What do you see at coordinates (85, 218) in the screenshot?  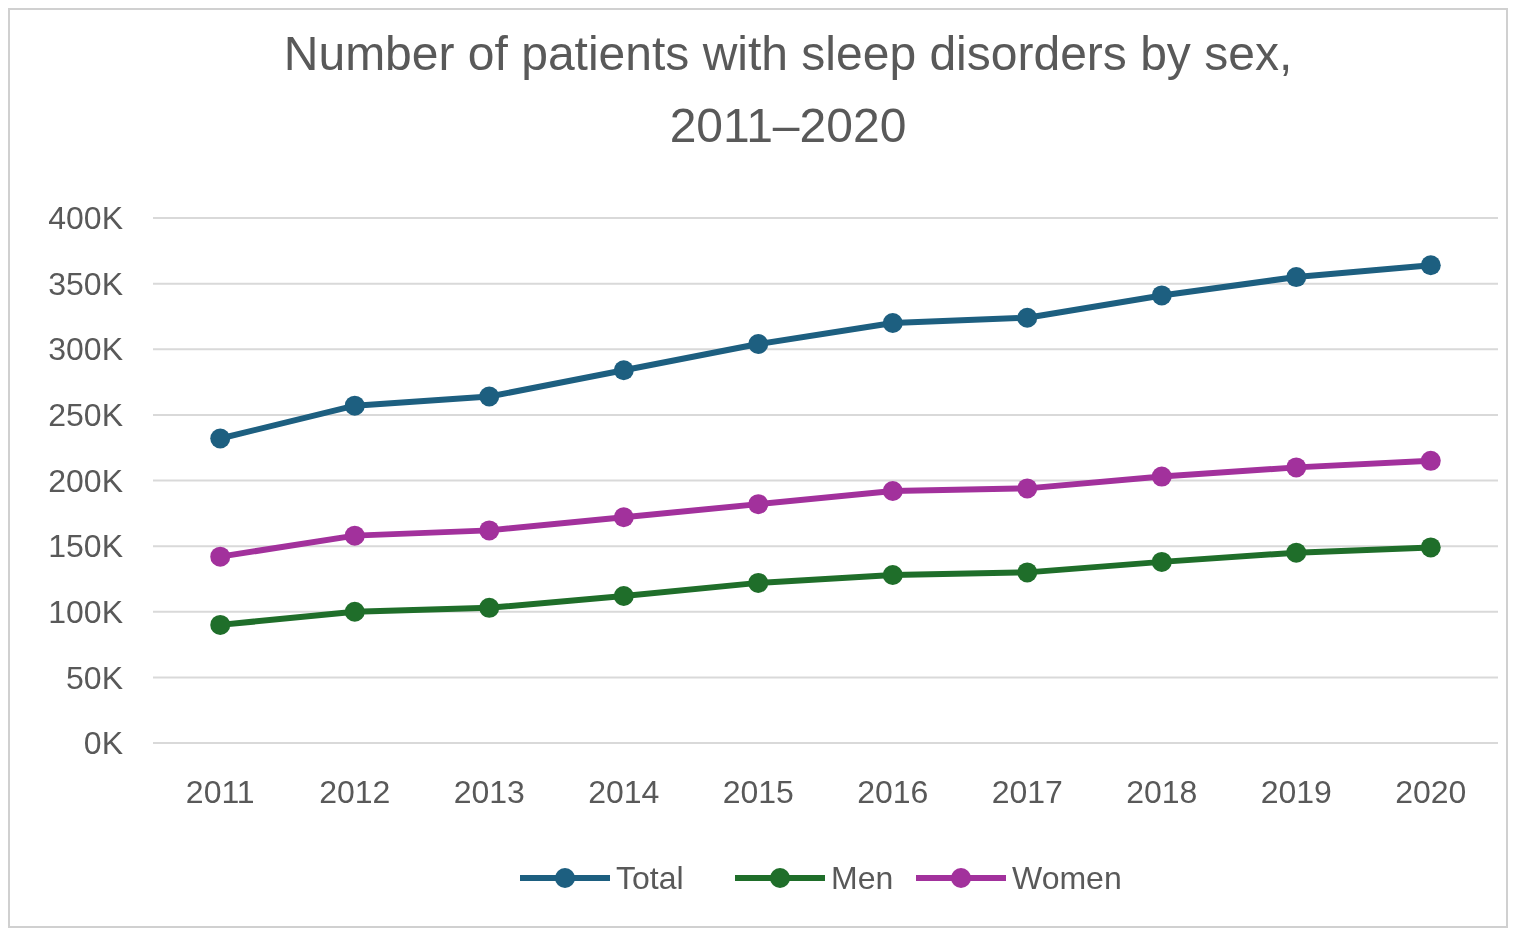 I see `y-tick-label: 400K` at bounding box center [85, 218].